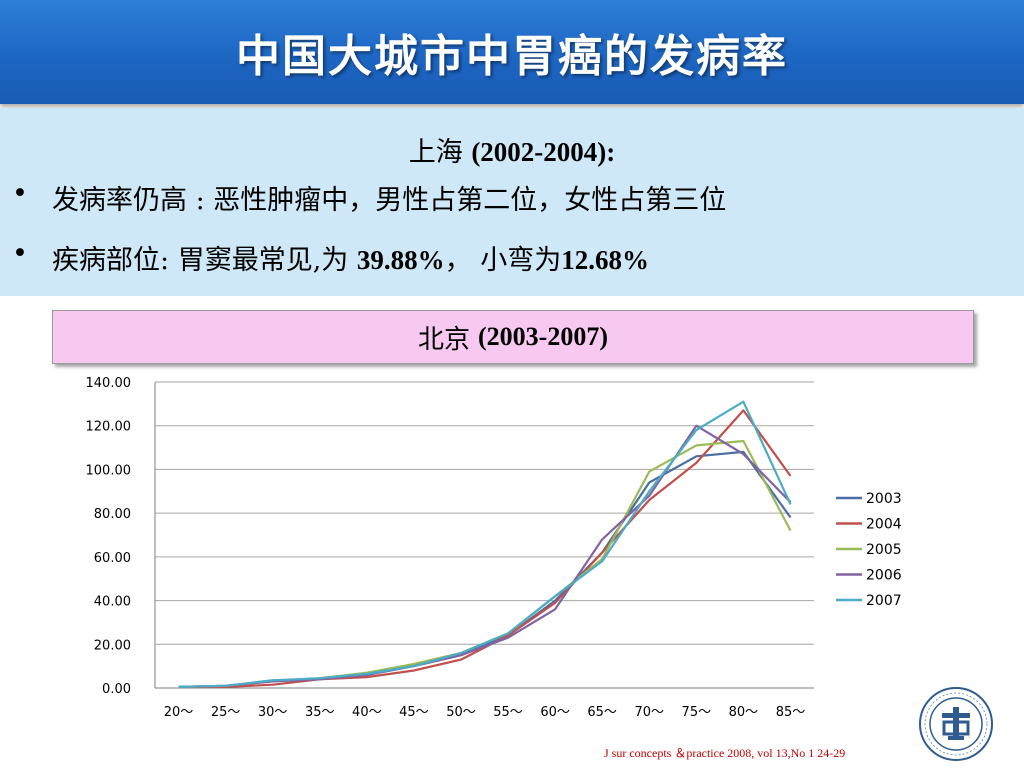 This screenshot has height=768, width=1024. I want to click on x-tick-label: 80～, so click(744, 712).